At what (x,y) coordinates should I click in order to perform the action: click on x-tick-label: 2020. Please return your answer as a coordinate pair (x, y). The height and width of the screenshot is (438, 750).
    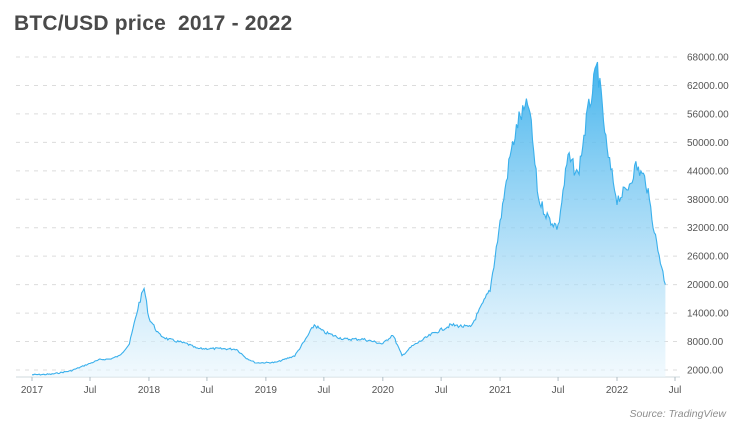
    Looking at the image, I should click on (383, 390).